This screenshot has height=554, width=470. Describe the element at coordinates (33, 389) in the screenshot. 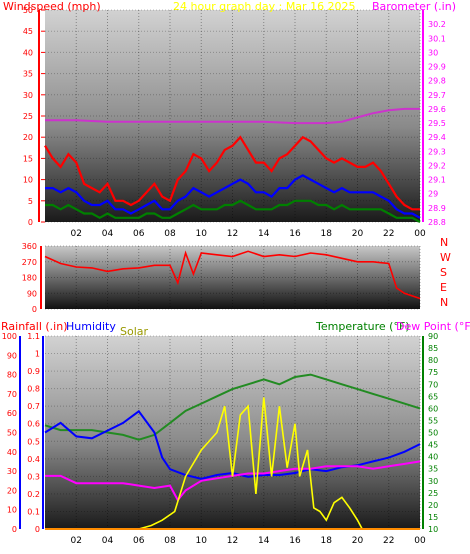

I see `rain-tick-label: 0.8` at that location.